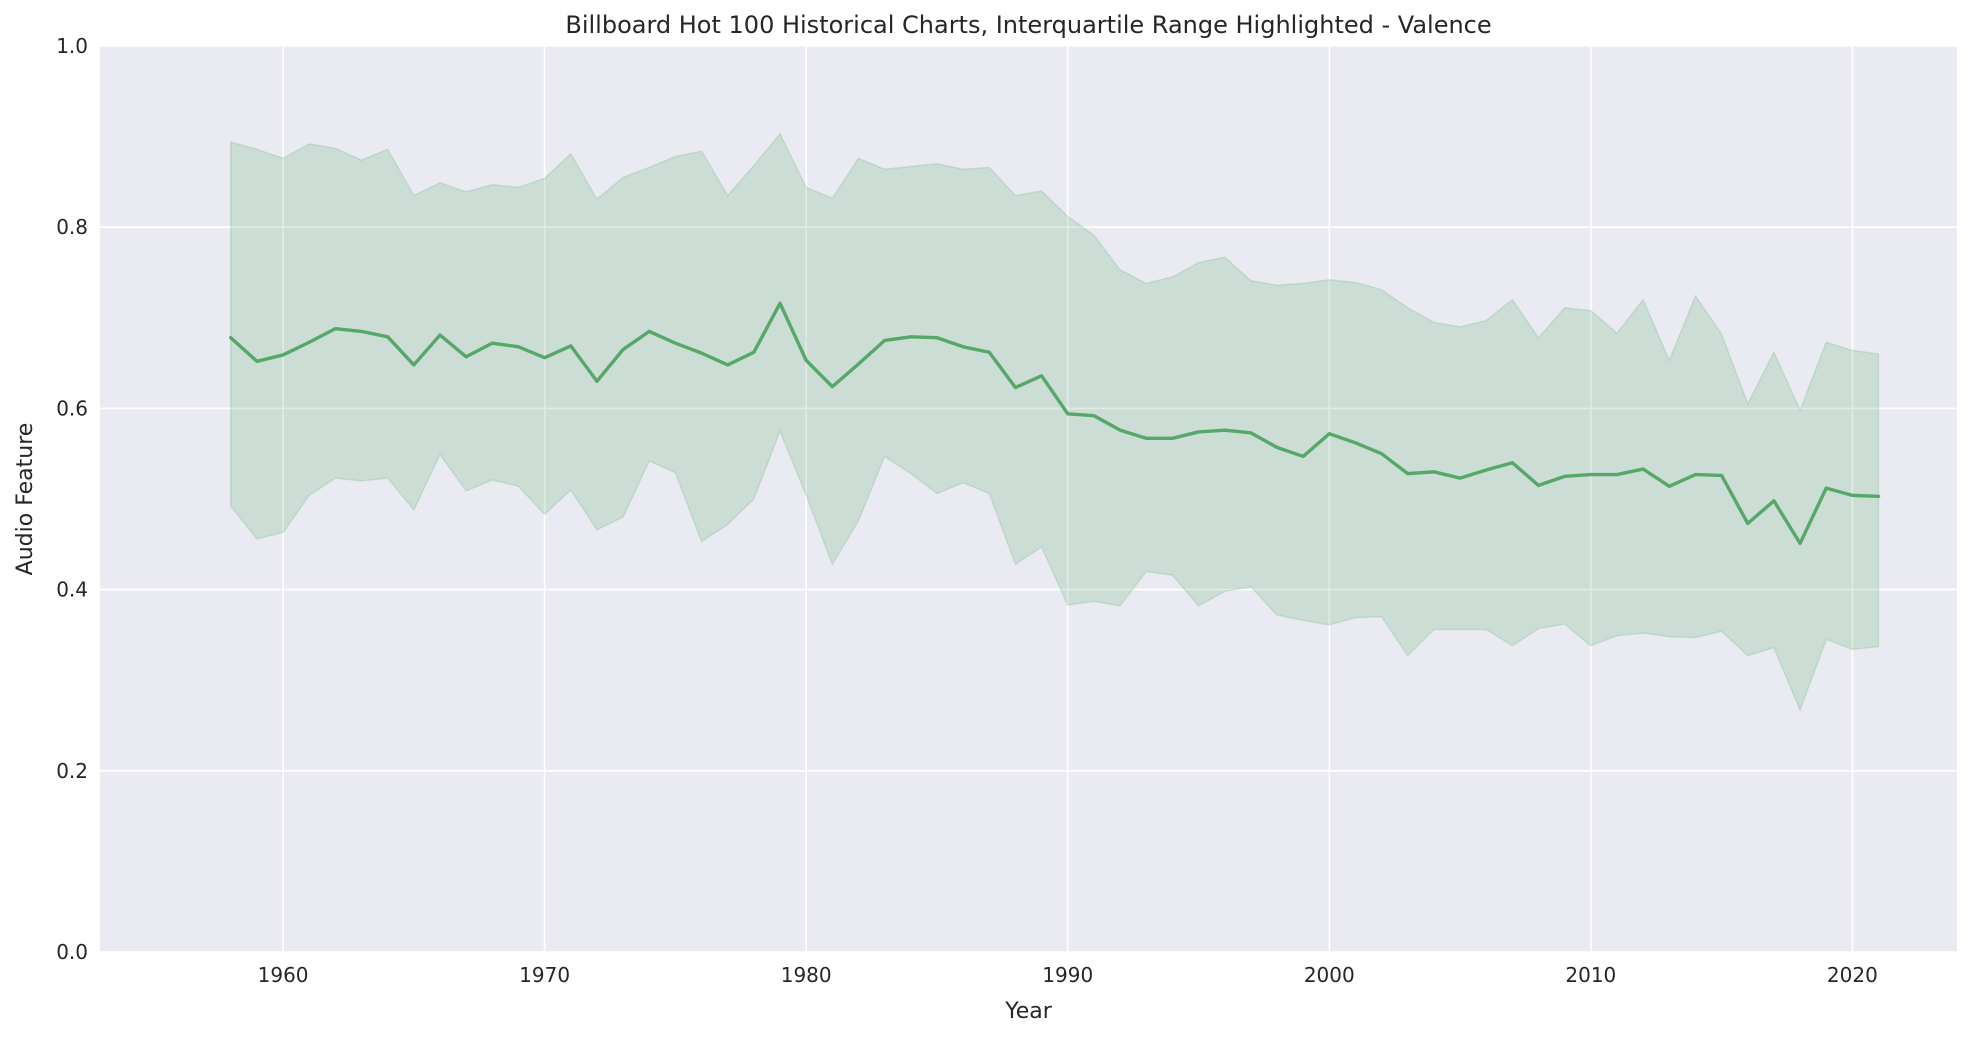 Image resolution: width=1973 pixels, height=1038 pixels. Describe the element at coordinates (806, 975) in the screenshot. I see `x-tick-label: 1980` at that location.